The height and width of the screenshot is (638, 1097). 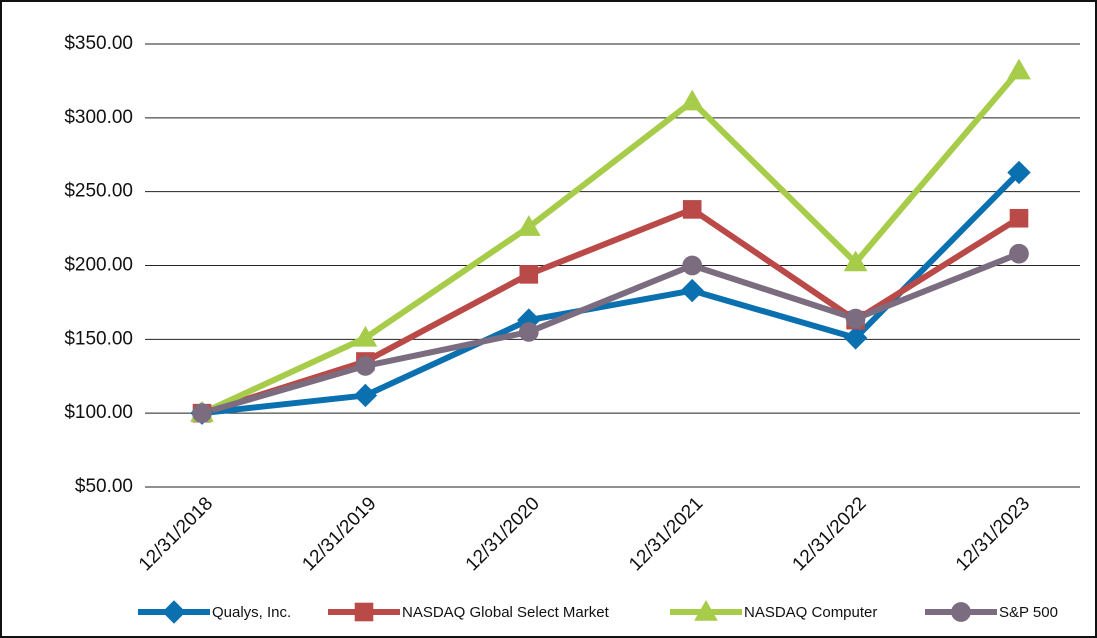 I want to click on y-tick-label: $300.00, so click(x=98, y=117).